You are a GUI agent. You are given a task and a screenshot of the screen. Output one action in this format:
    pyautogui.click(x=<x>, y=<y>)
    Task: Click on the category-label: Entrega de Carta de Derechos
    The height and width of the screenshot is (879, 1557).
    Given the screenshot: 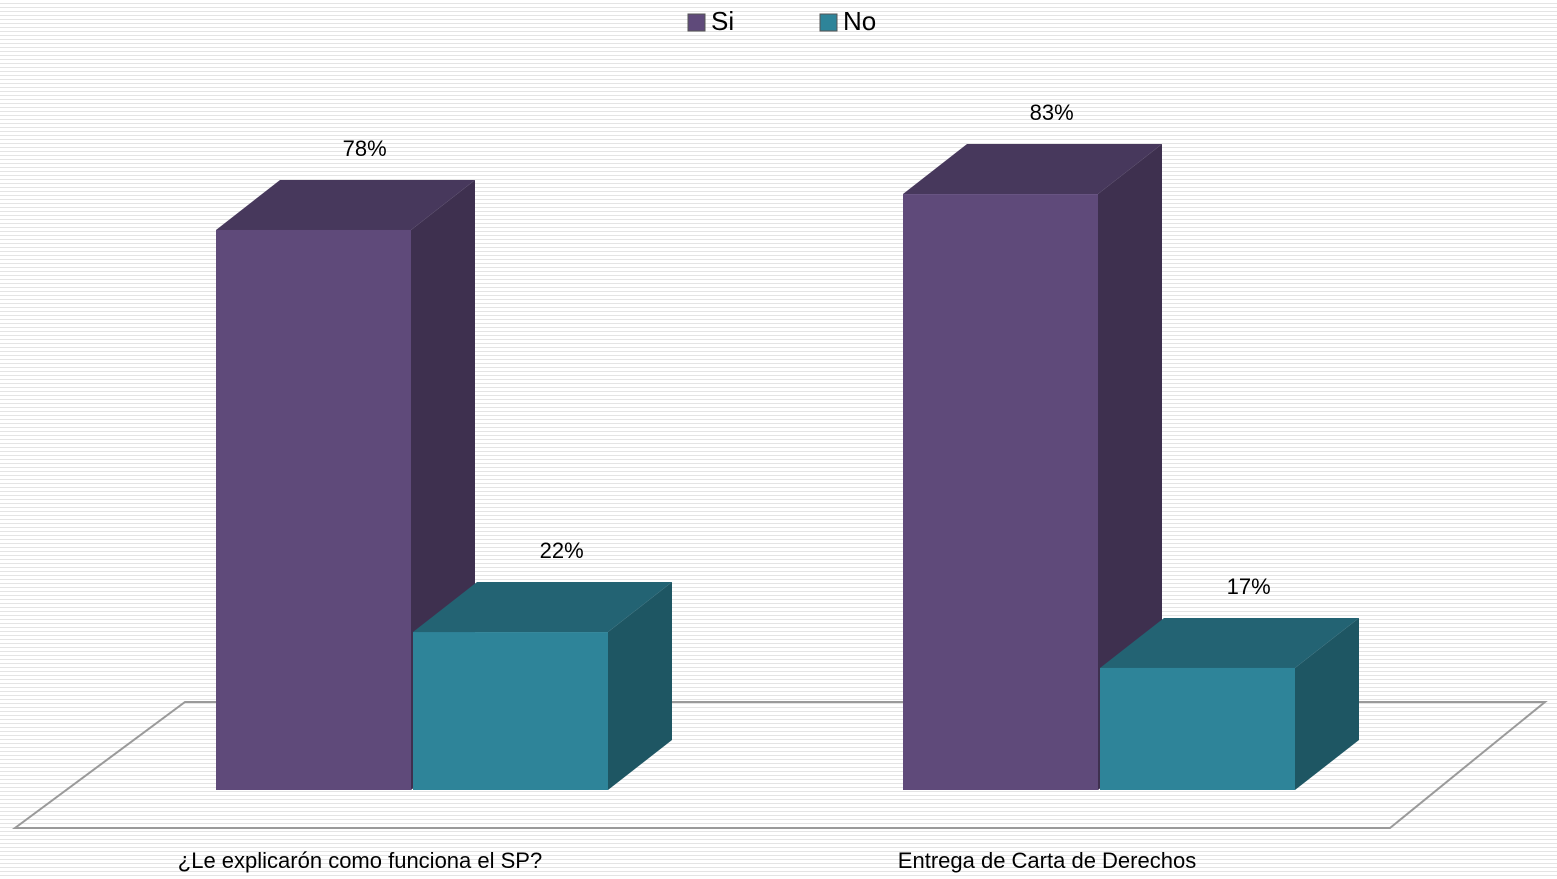 What is the action you would take?
    pyautogui.click(x=1047, y=860)
    